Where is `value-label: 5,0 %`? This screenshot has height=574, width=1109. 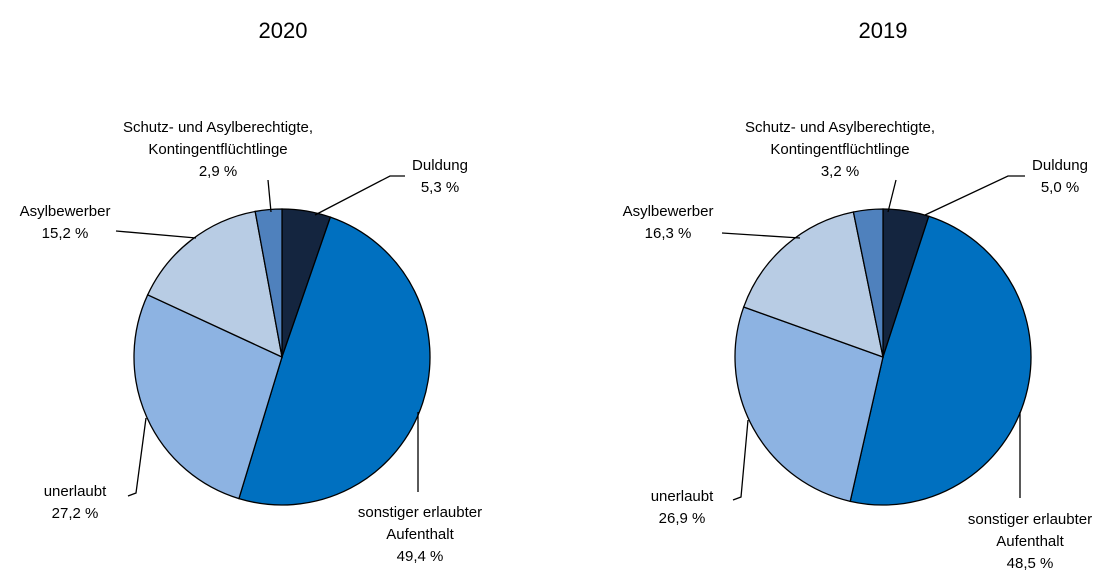 value-label: 5,0 % is located at coordinates (1060, 187).